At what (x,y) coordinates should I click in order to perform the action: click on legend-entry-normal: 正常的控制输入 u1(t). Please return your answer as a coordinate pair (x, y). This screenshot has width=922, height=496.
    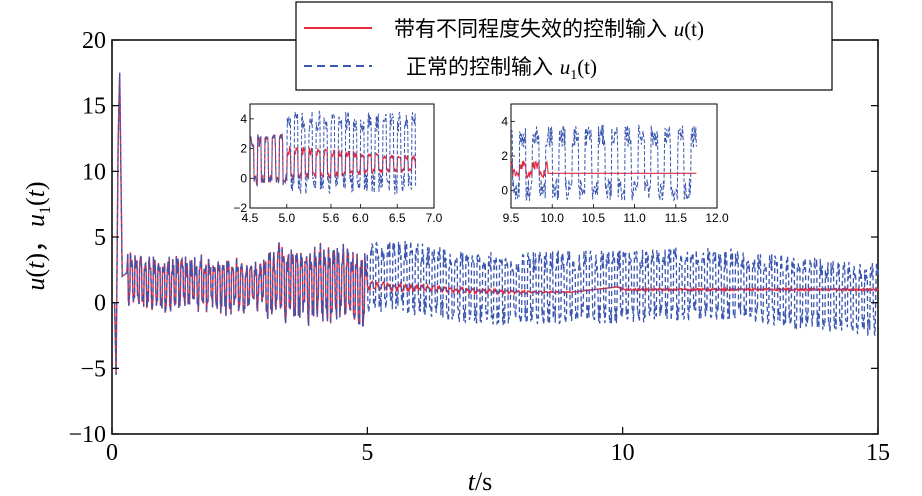
    Looking at the image, I should click on (501, 69).